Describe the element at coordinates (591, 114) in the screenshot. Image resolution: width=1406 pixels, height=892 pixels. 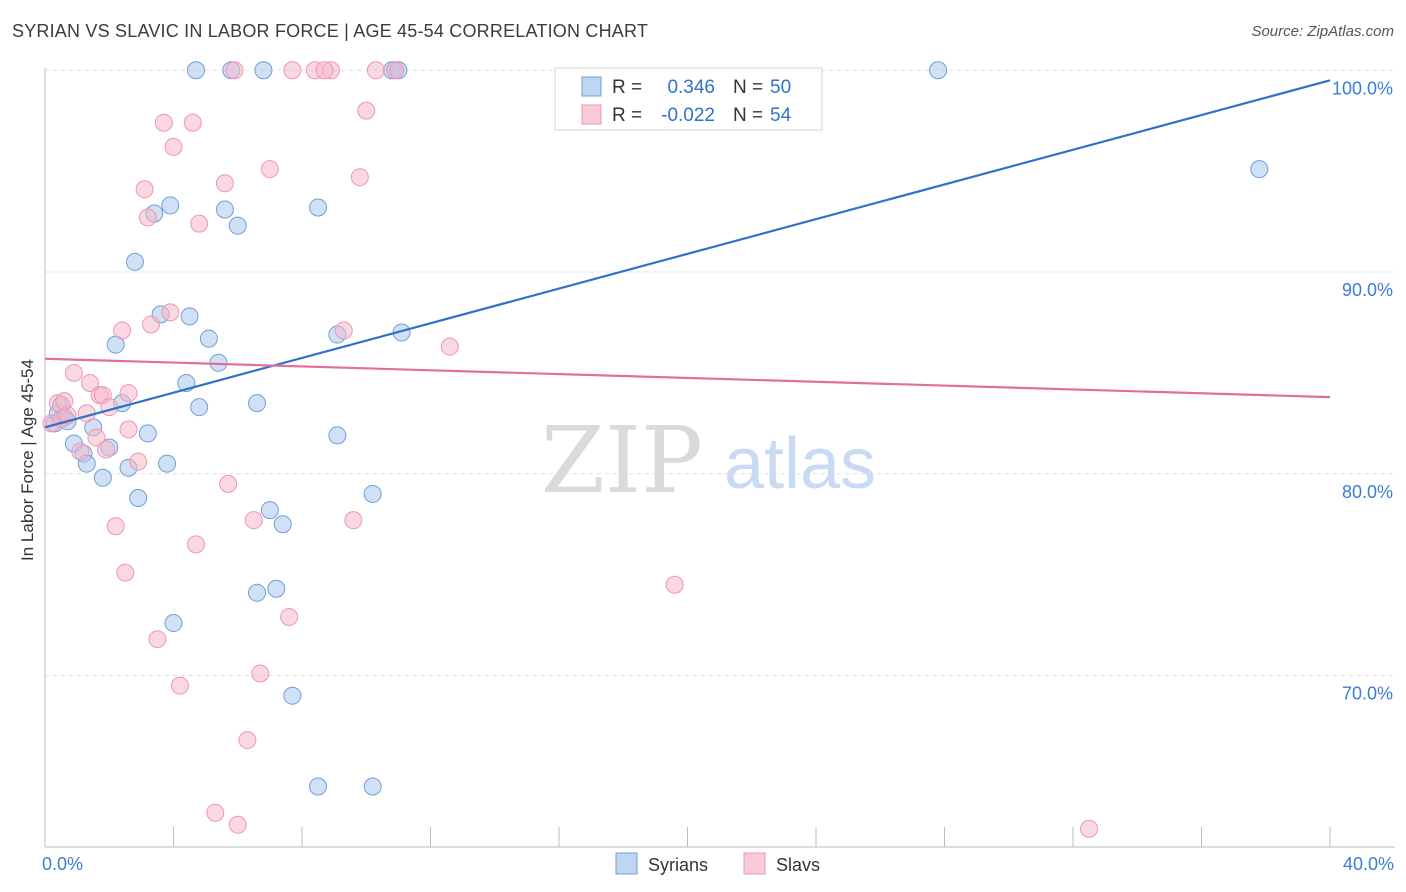
I see `stats-swatch-slavs` at that location.